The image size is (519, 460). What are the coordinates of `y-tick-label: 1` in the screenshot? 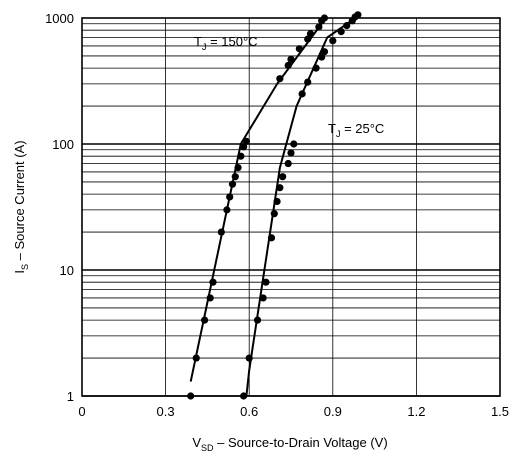 It's located at (70, 396).